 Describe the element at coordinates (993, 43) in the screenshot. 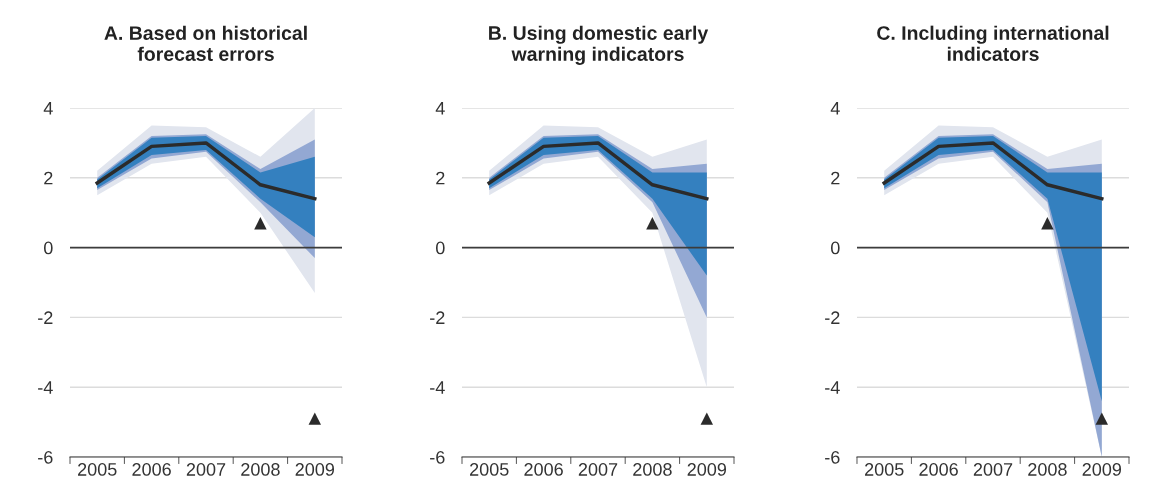

I see `chart-title: C. Including international indicators` at that location.